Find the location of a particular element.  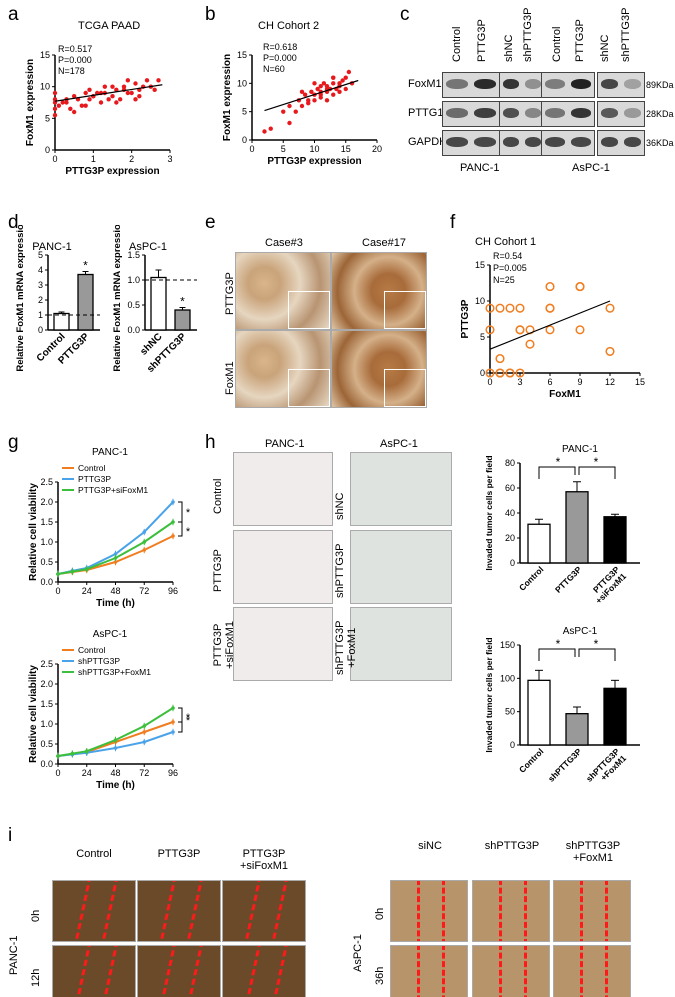

stat-text: R=0.54 is located at coordinates (507, 256).